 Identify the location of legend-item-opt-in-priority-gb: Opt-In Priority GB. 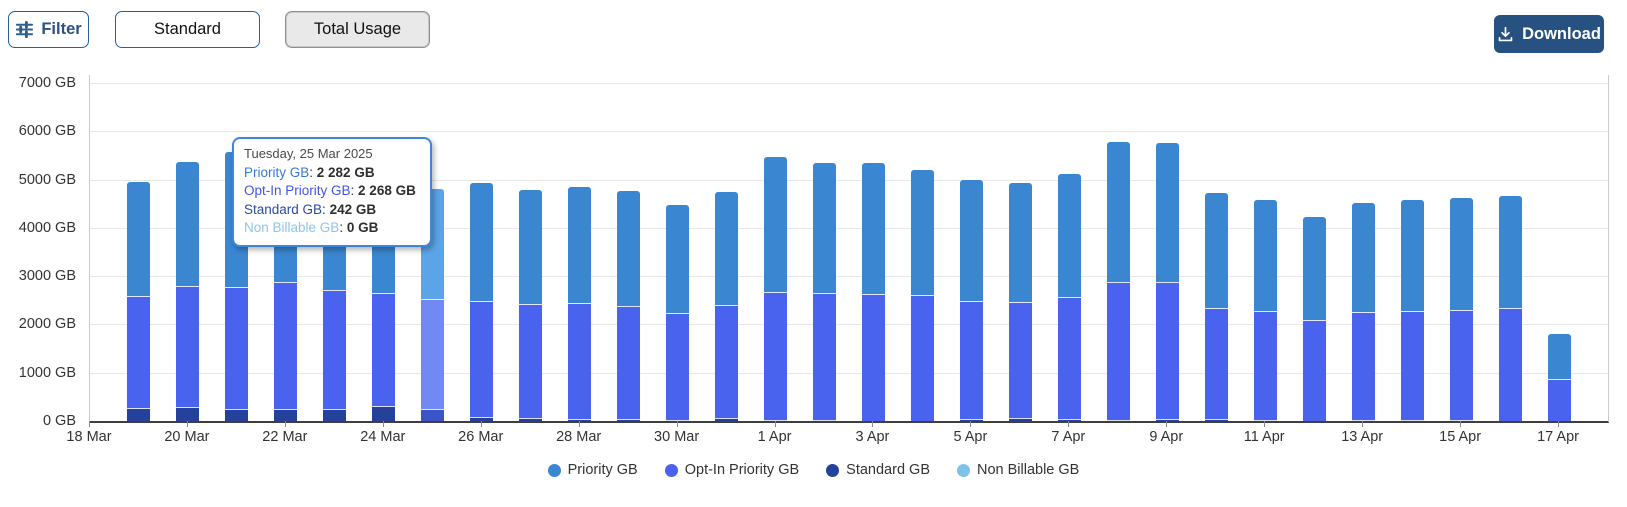
(731, 470).